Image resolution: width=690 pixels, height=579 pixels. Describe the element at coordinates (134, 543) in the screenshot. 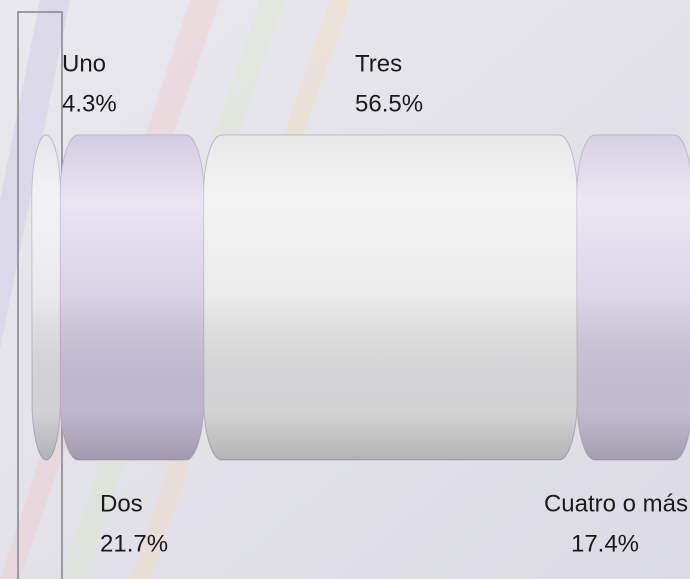

I see `value-label: 21.7%` at that location.